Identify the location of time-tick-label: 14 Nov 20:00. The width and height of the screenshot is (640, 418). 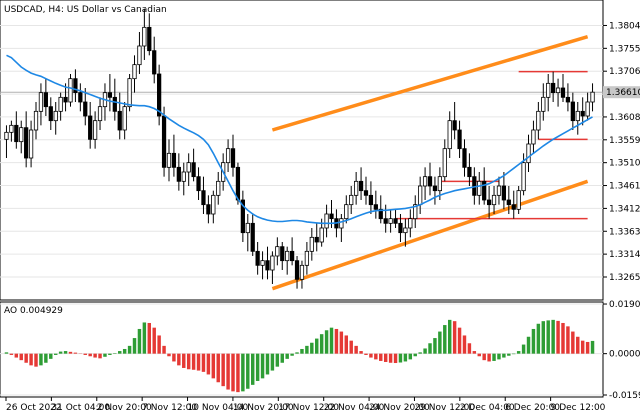
(263, 408).